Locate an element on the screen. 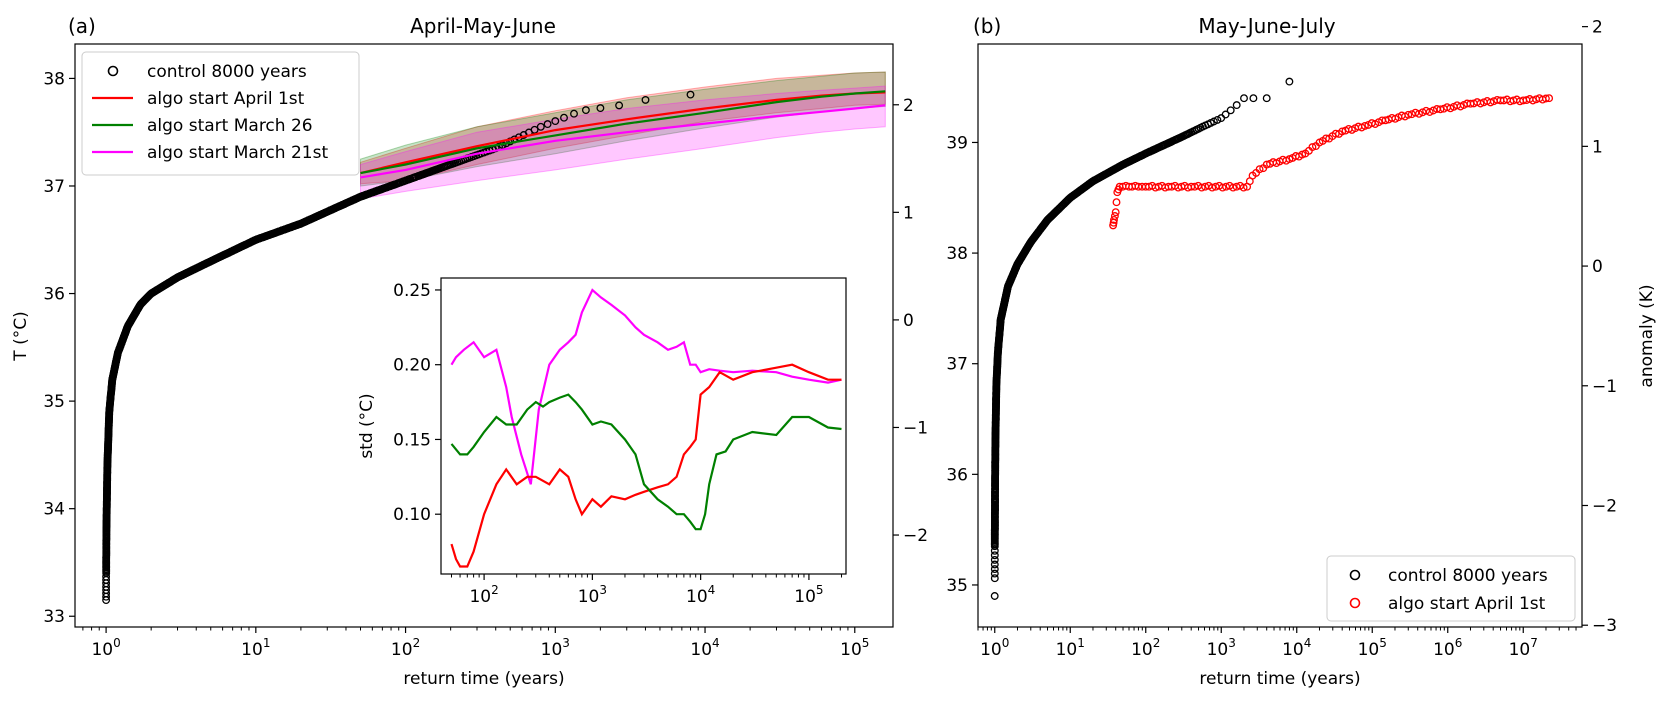 Image resolution: width=1661 pixels, height=702 pixels. panel-b-legend: control 8000 years algo start April 1st is located at coordinates (1451, 588).